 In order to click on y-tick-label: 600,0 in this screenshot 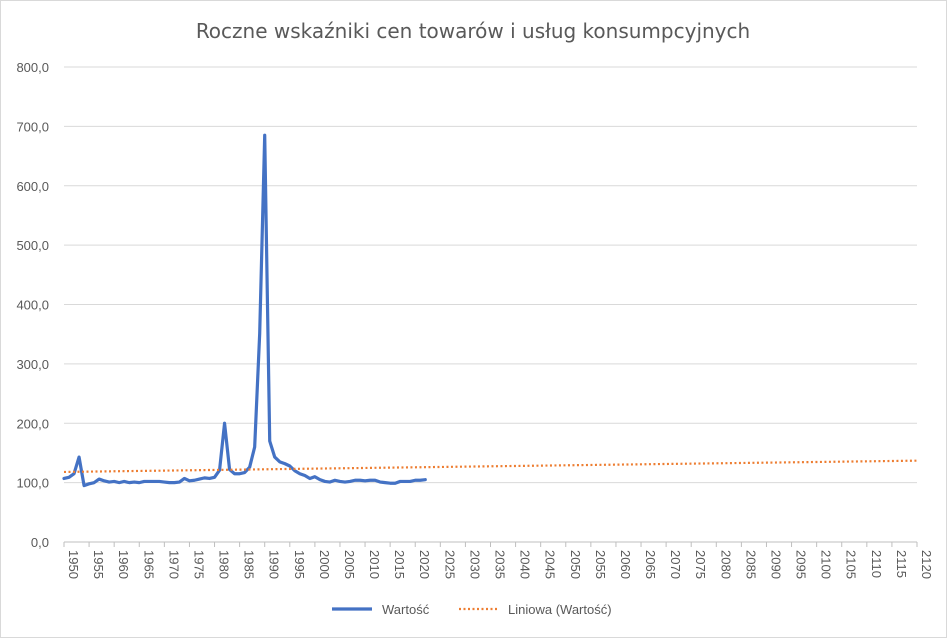, I will do `click(32, 186)`.